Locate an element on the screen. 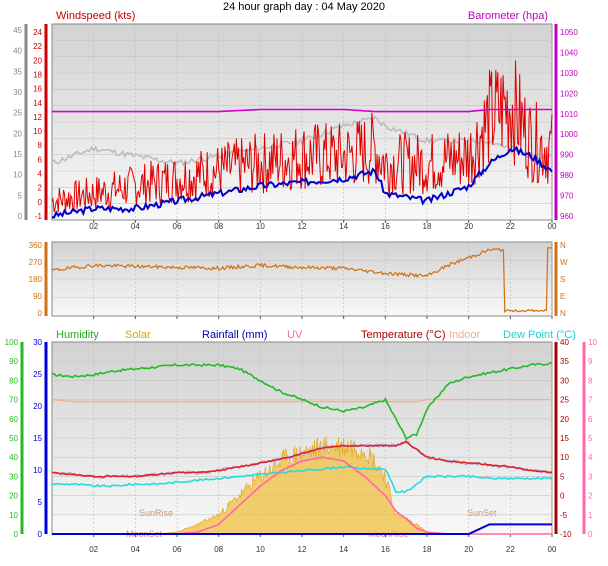  temperature-tick-label: -5 is located at coordinates (564, 515).